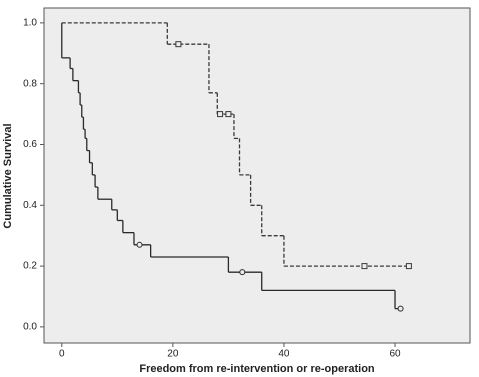 This screenshot has width=479, height=377. I want to click on y-tick-label: 0.0, so click(30, 327).